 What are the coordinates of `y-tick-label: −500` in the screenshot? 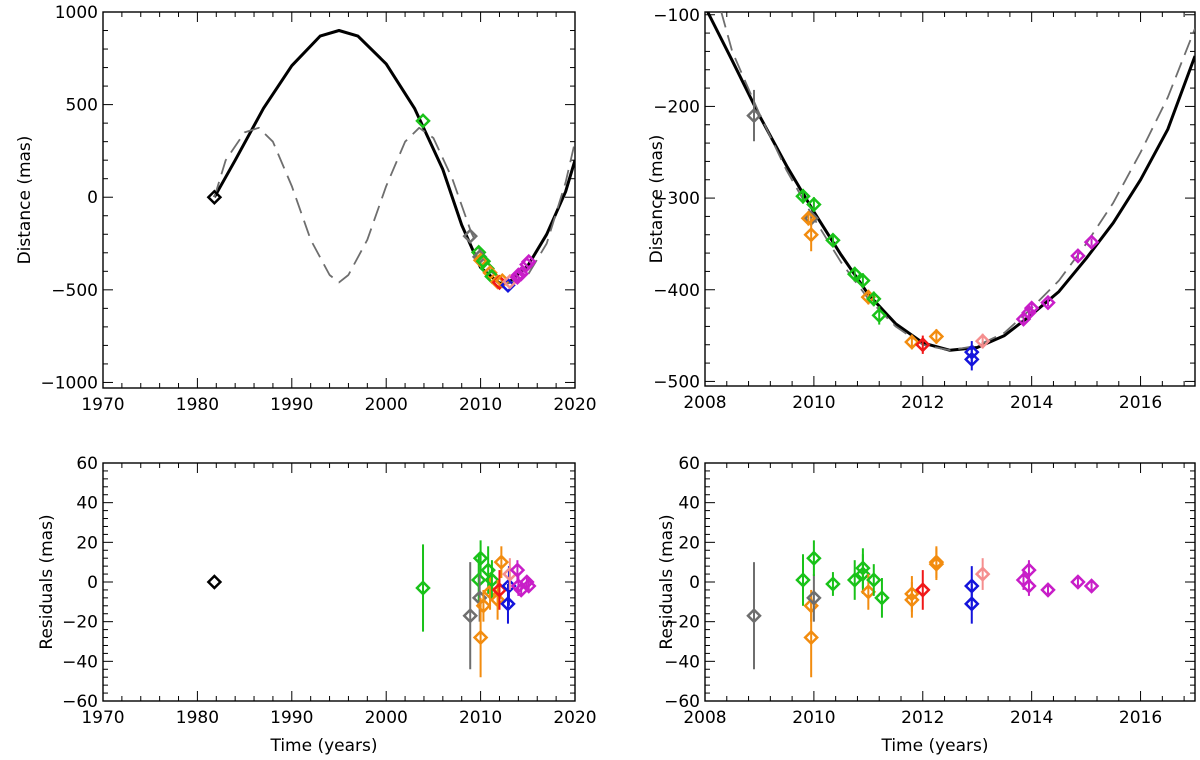 It's located at (676, 382).